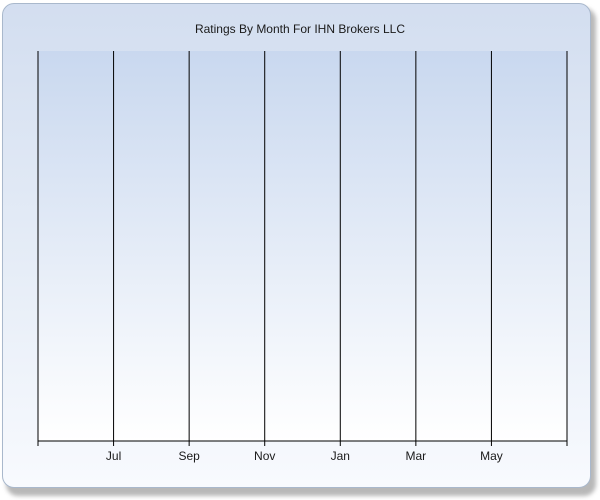  Describe the element at coordinates (302, 443) in the screenshot. I see `x-axis-ticks` at that location.